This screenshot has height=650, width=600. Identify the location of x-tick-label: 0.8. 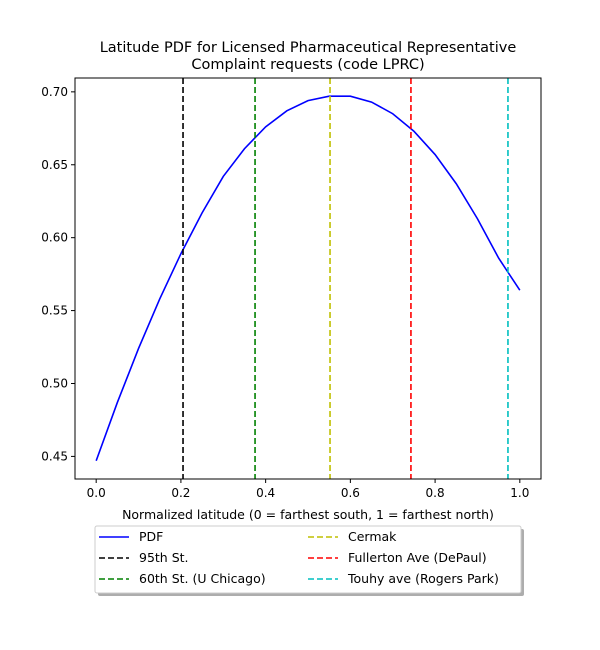
(435, 493).